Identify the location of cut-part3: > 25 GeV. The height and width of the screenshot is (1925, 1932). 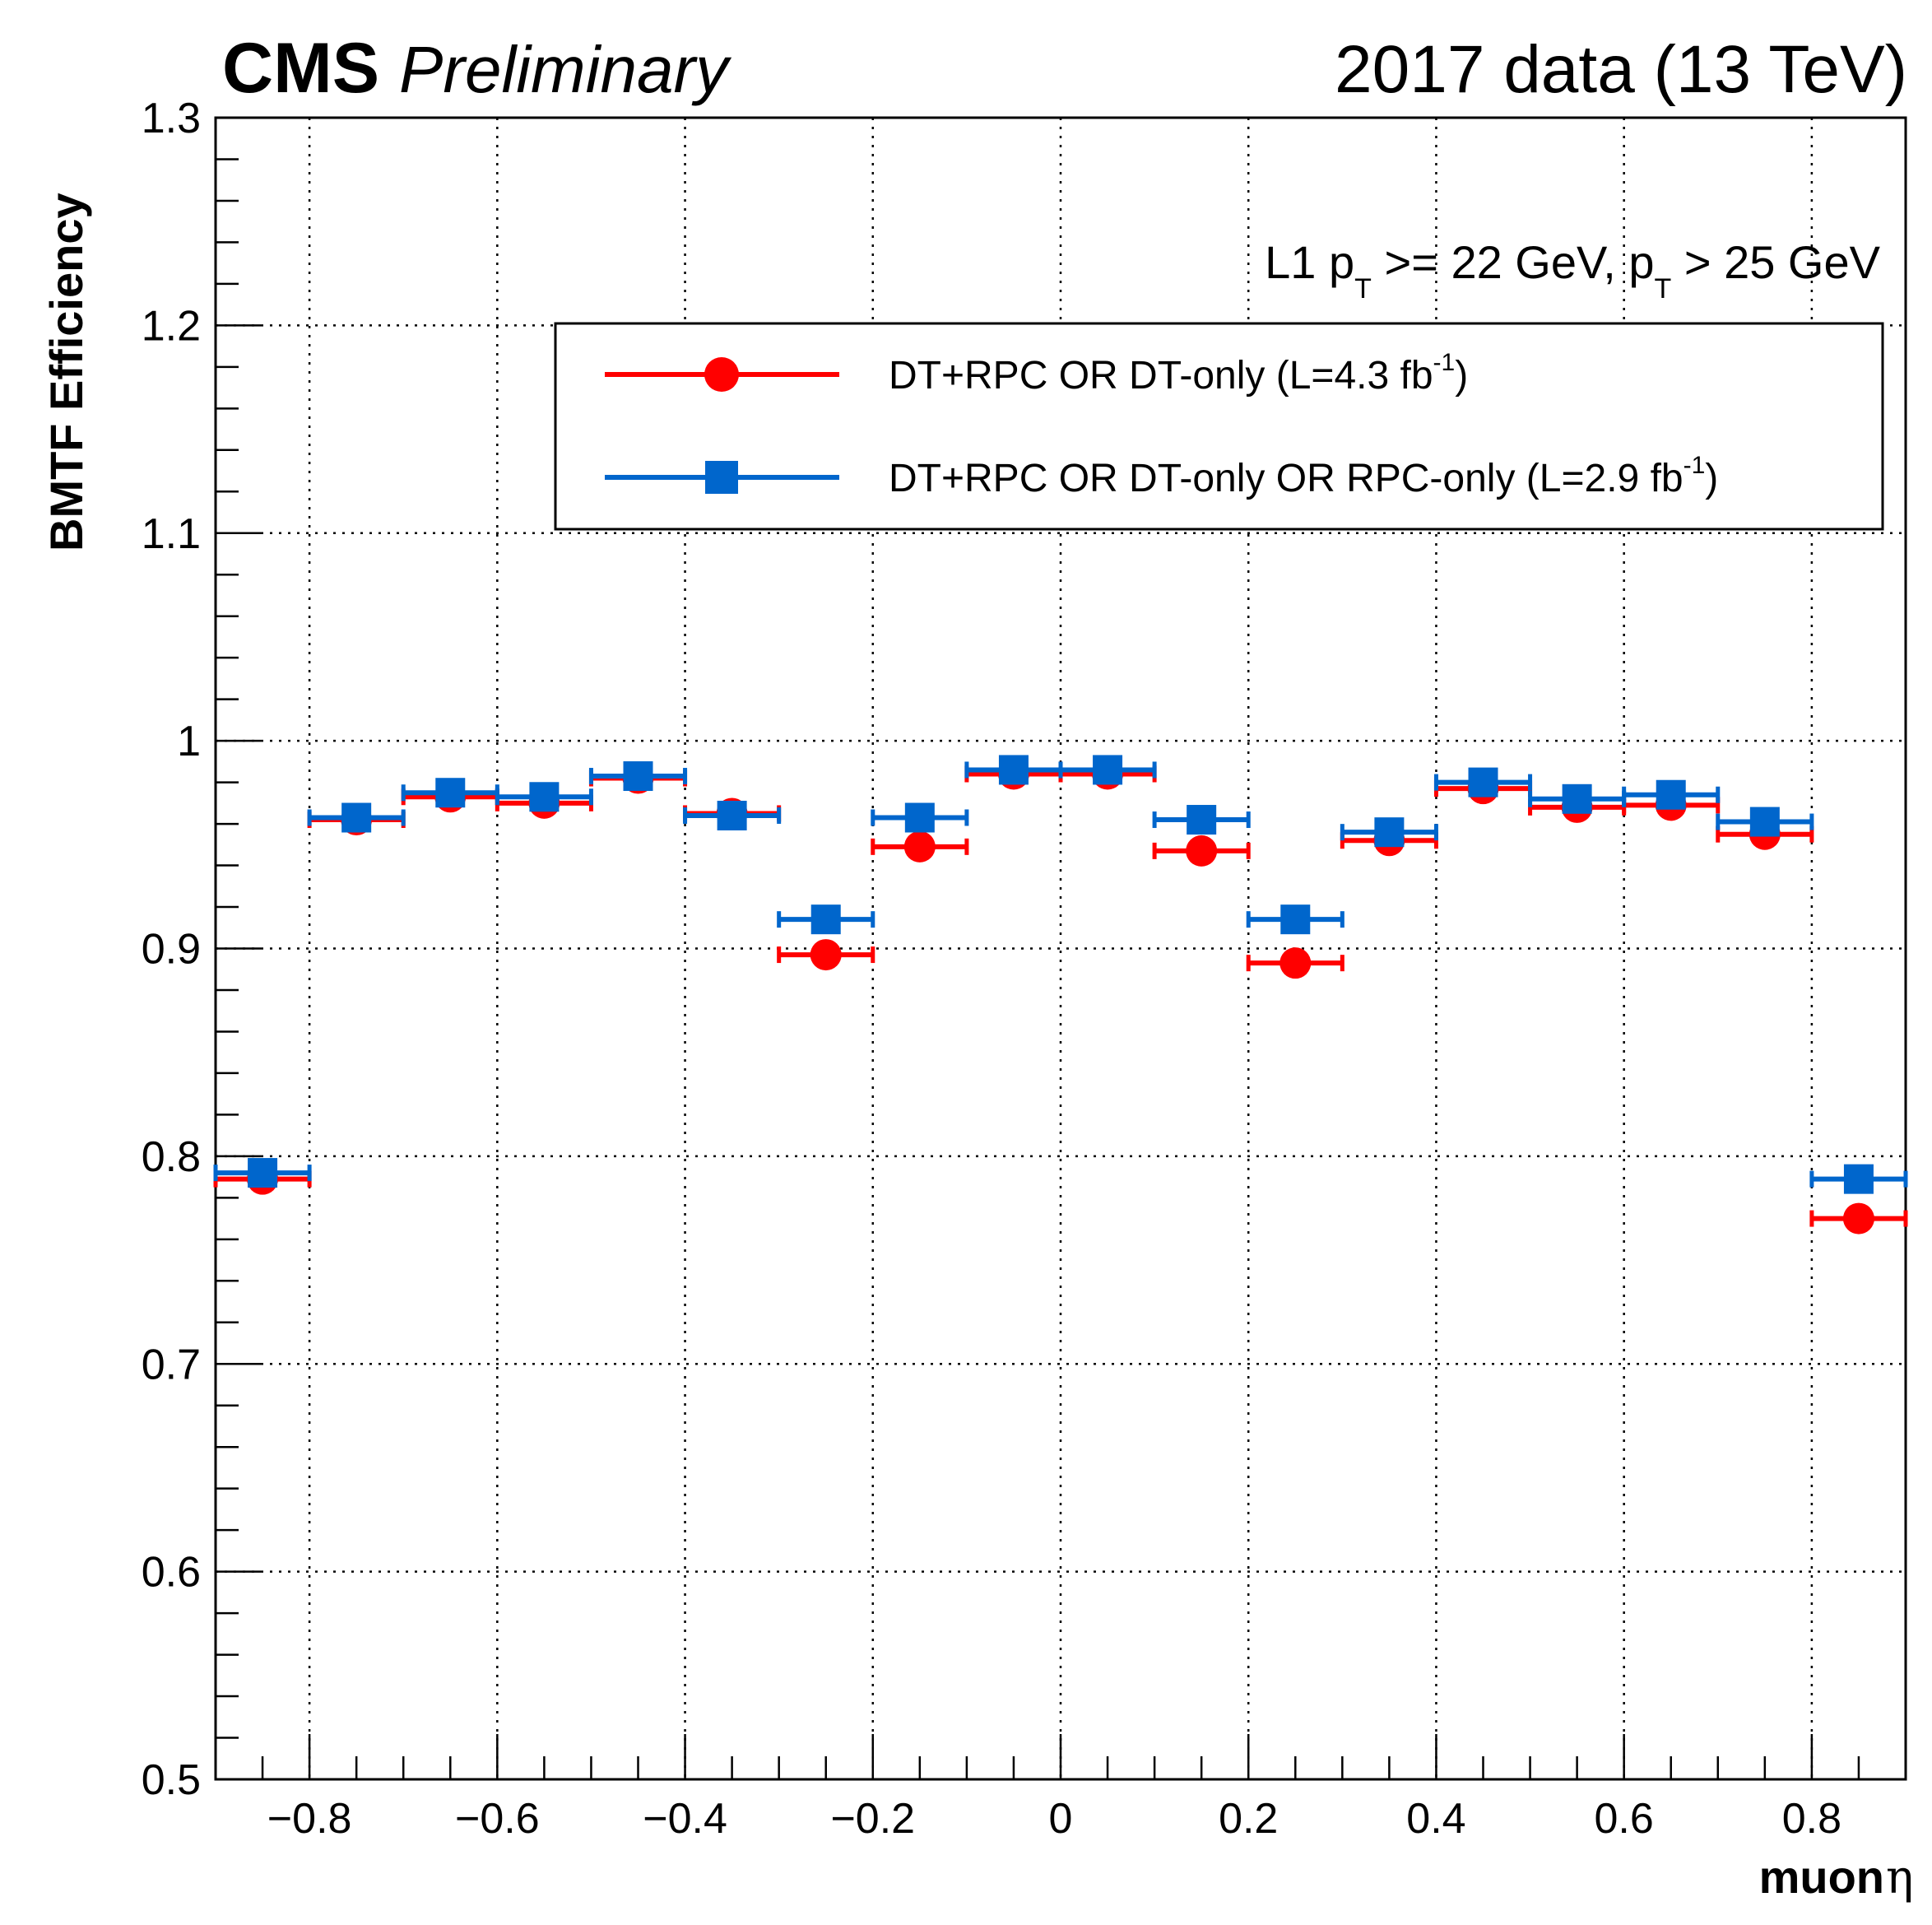
(1775, 262).